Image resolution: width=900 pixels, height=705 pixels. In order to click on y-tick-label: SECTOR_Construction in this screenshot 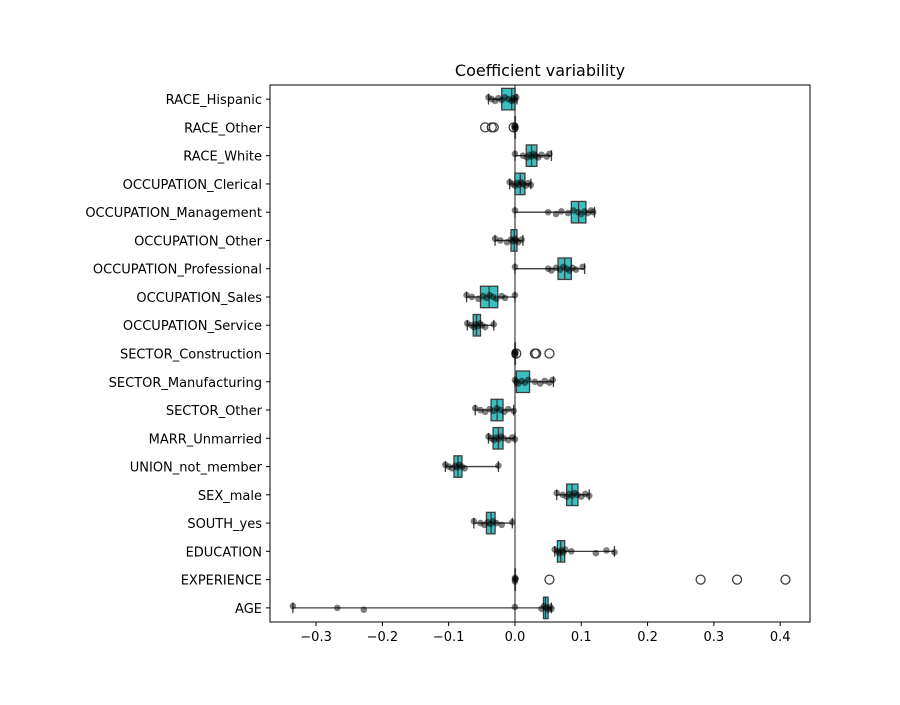, I will do `click(191, 355)`.